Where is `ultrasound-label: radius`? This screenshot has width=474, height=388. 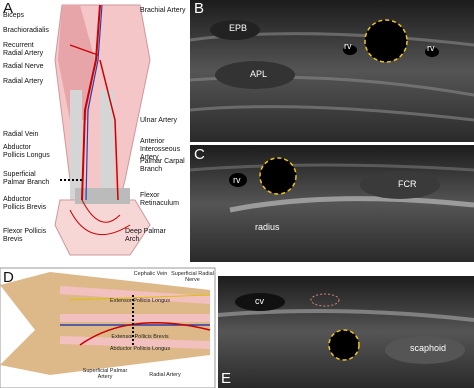
ultrasound-label: radius is located at coordinates (267, 227).